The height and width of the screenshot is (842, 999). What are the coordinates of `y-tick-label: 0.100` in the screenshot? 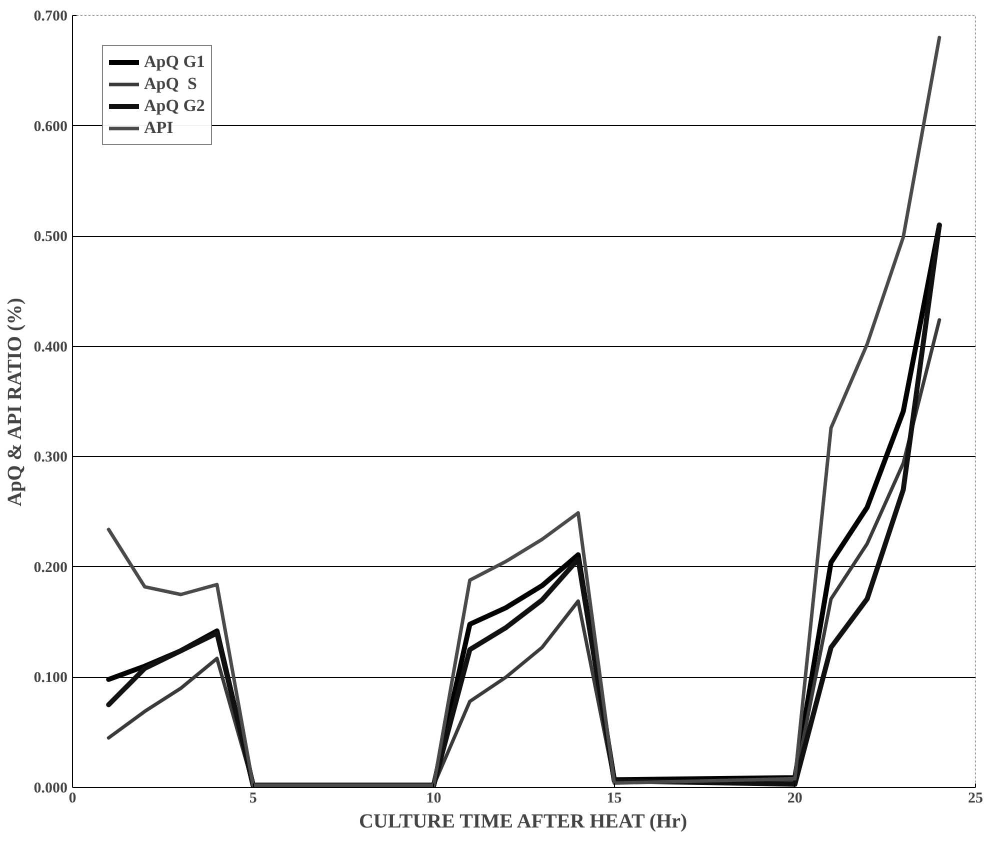 It's located at (51, 678).